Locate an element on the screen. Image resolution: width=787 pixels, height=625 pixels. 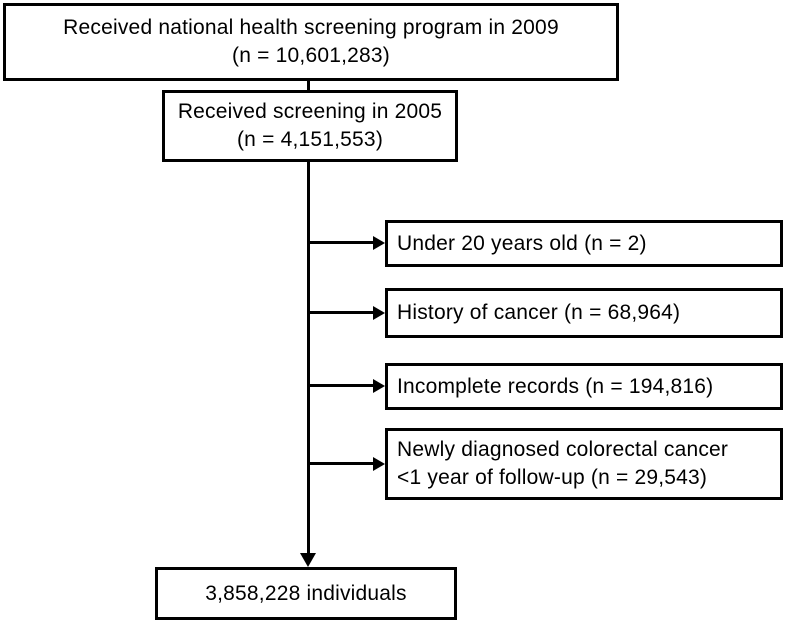
box-exclusion-under-20: Under 20 years old (n = 2) is located at coordinates (584, 243).